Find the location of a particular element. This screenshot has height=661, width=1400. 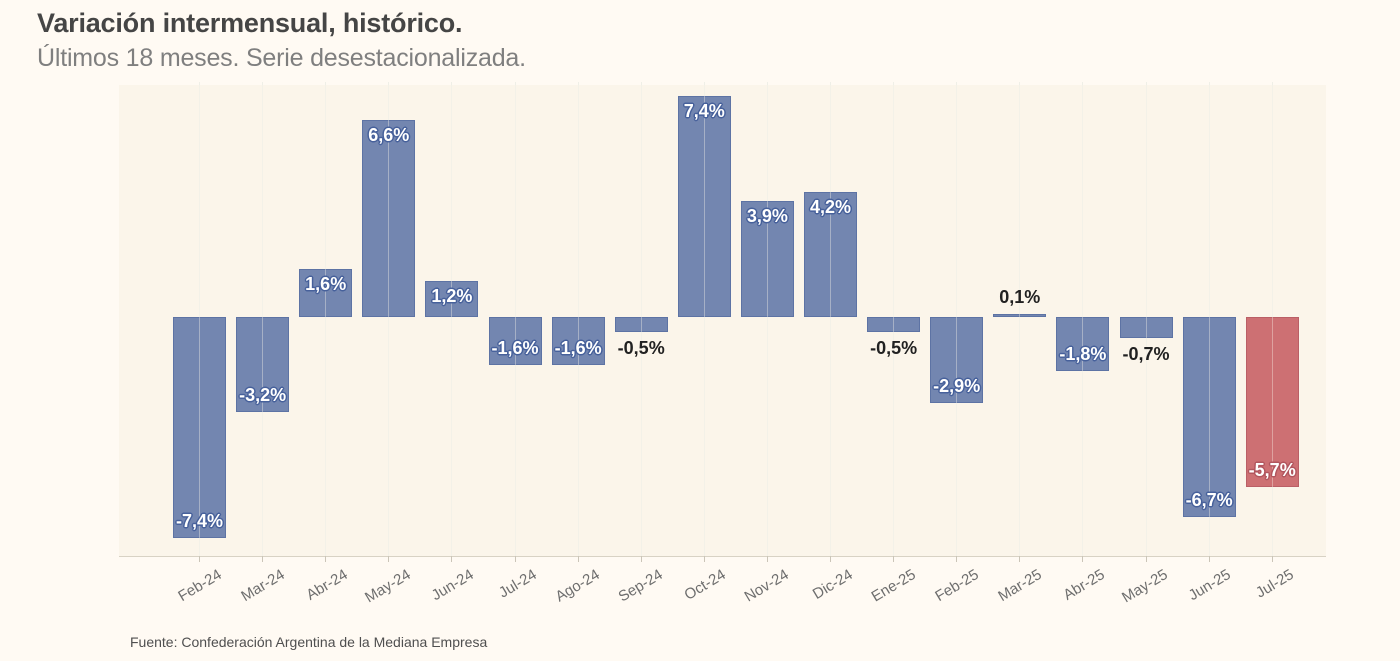

bar-value-label: 1,6% is located at coordinates (326, 284).